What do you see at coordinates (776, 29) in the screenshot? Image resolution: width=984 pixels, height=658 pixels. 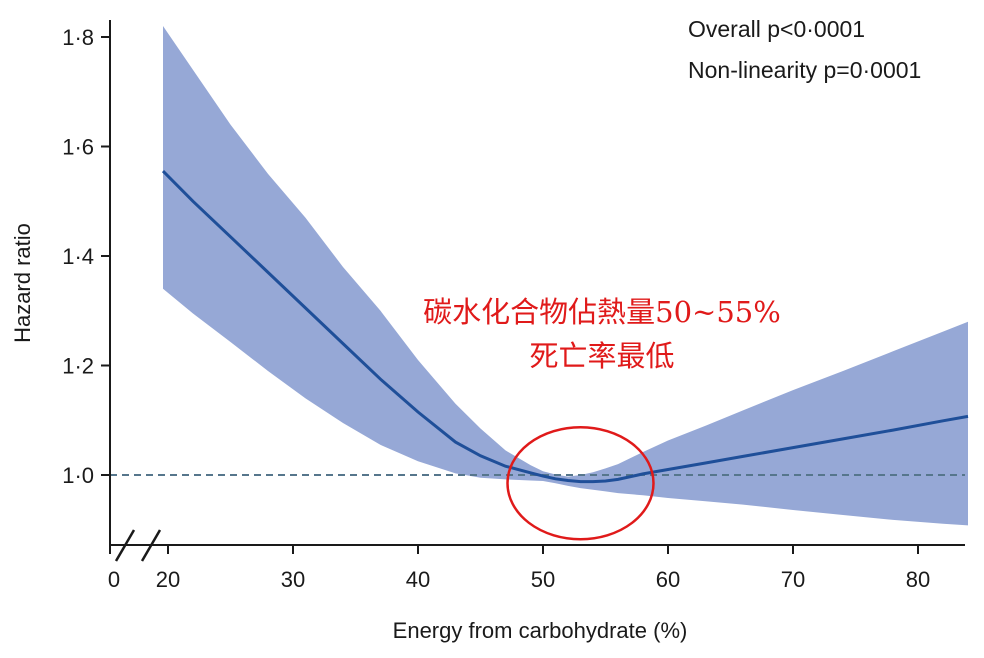 I see `overall-p-value: Overall p<0·0001` at bounding box center [776, 29].